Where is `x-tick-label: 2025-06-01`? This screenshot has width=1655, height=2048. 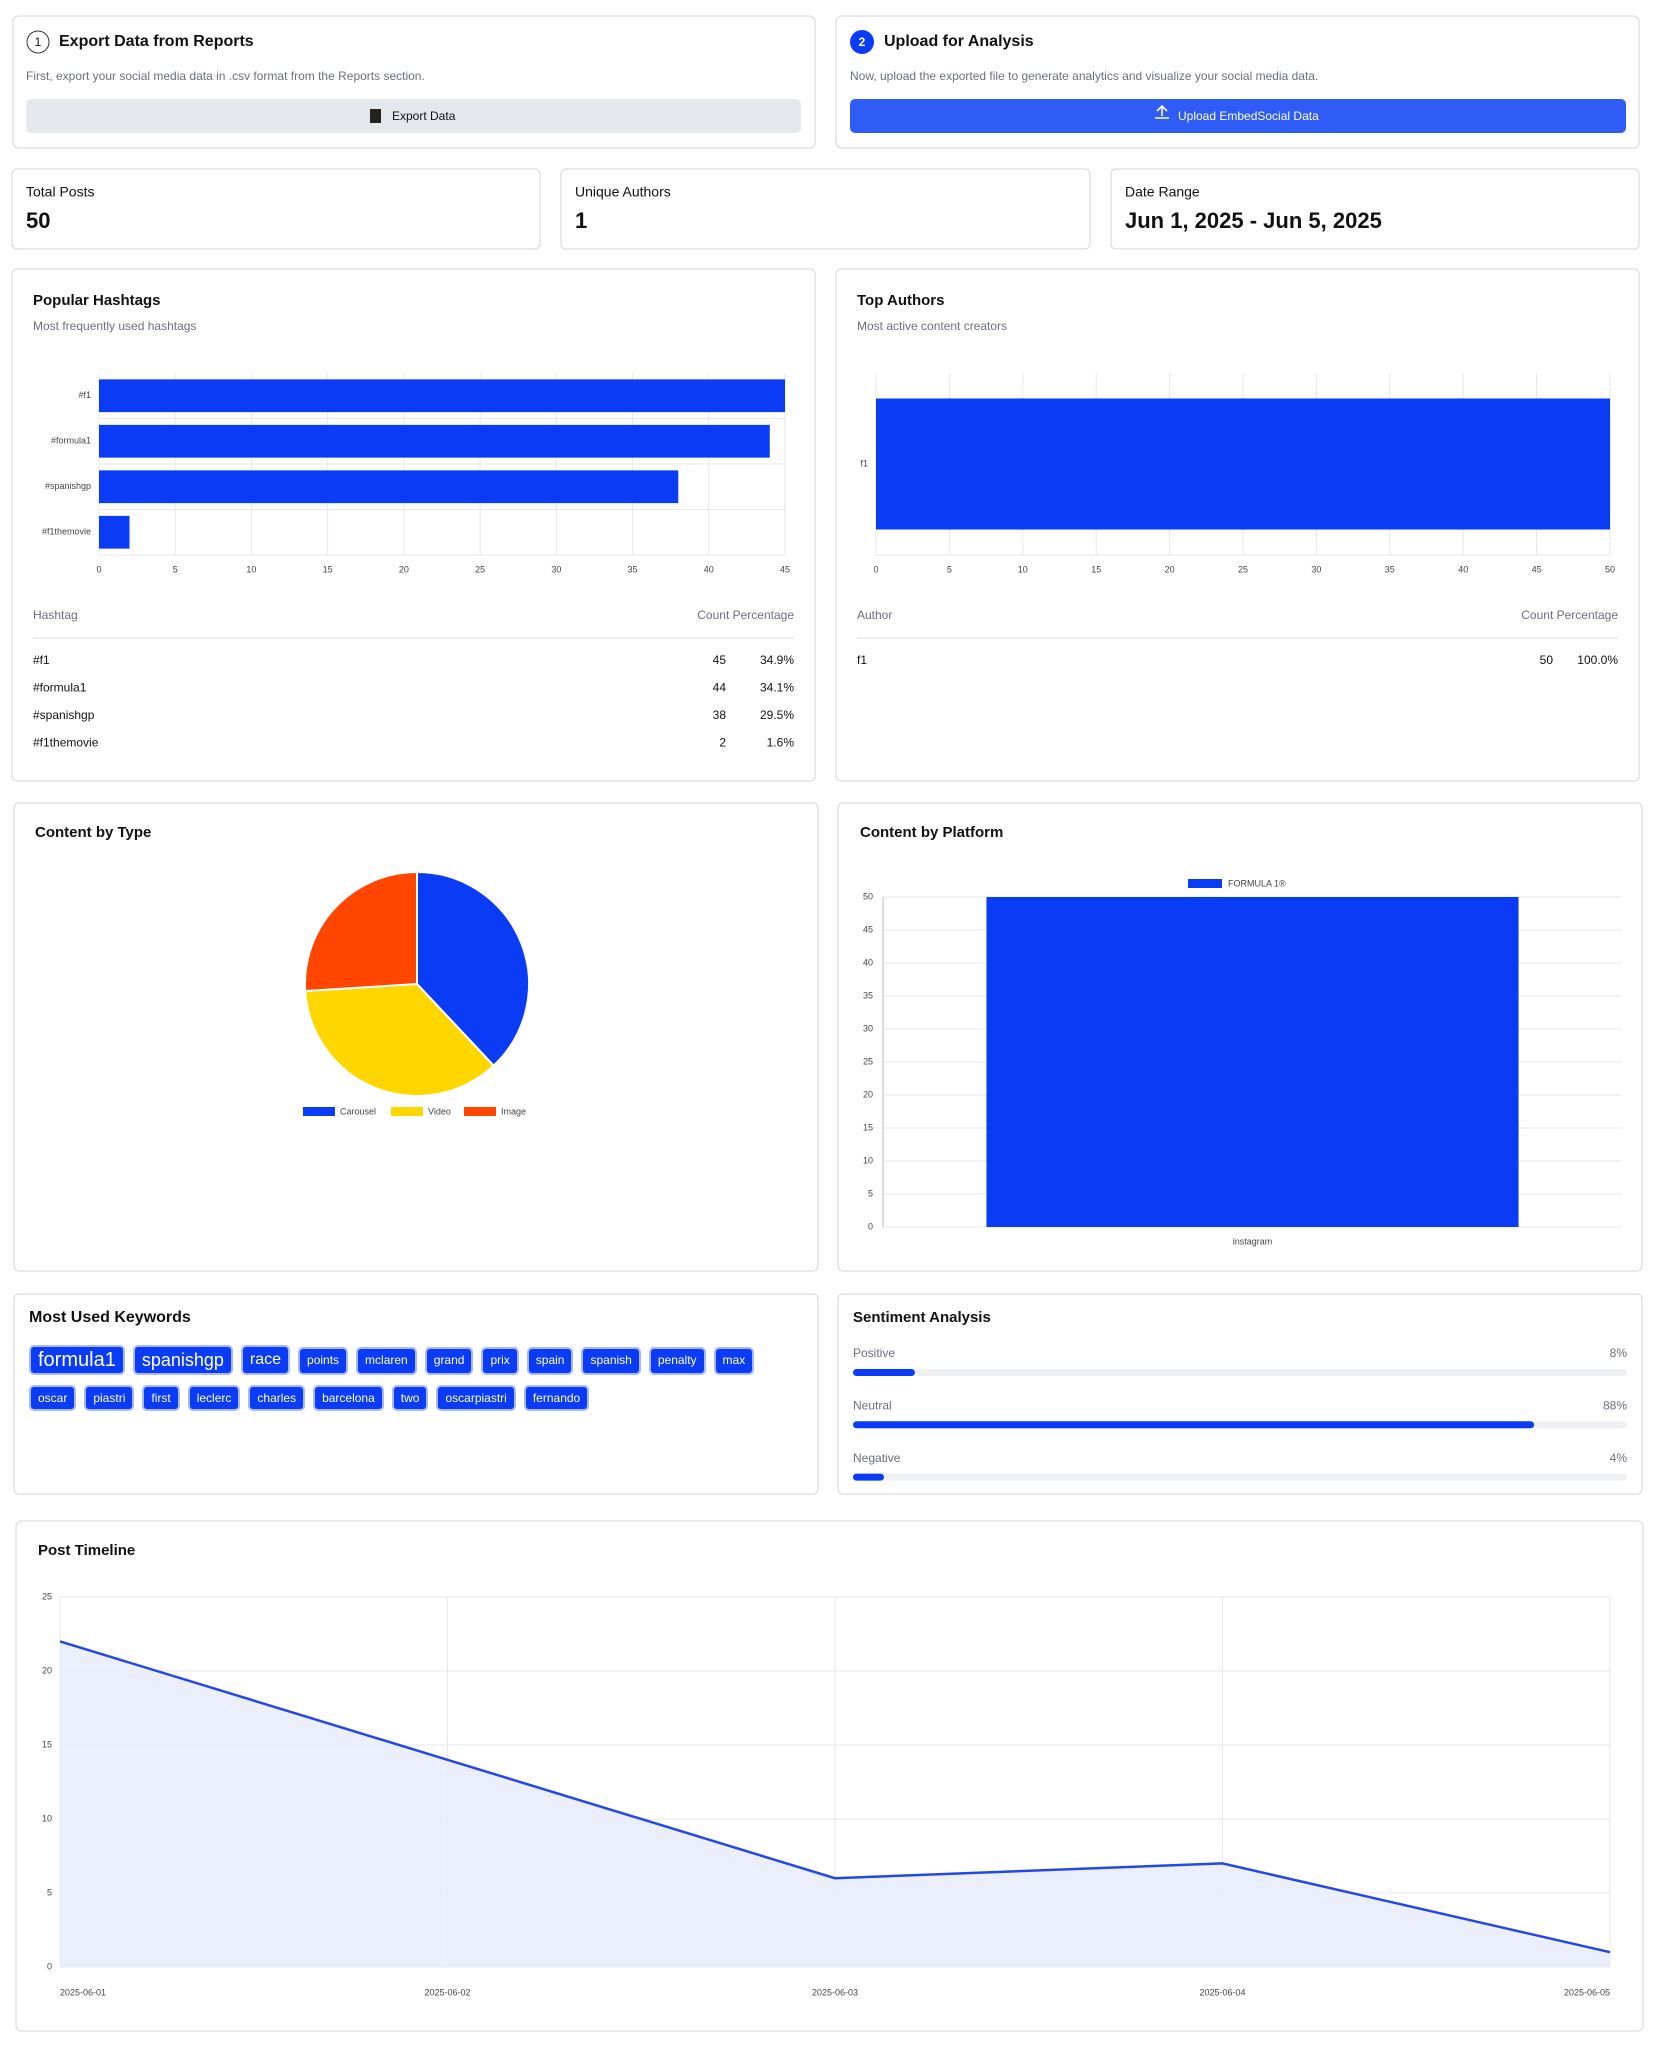 x-tick-label: 2025-06-01 is located at coordinates (83, 1992).